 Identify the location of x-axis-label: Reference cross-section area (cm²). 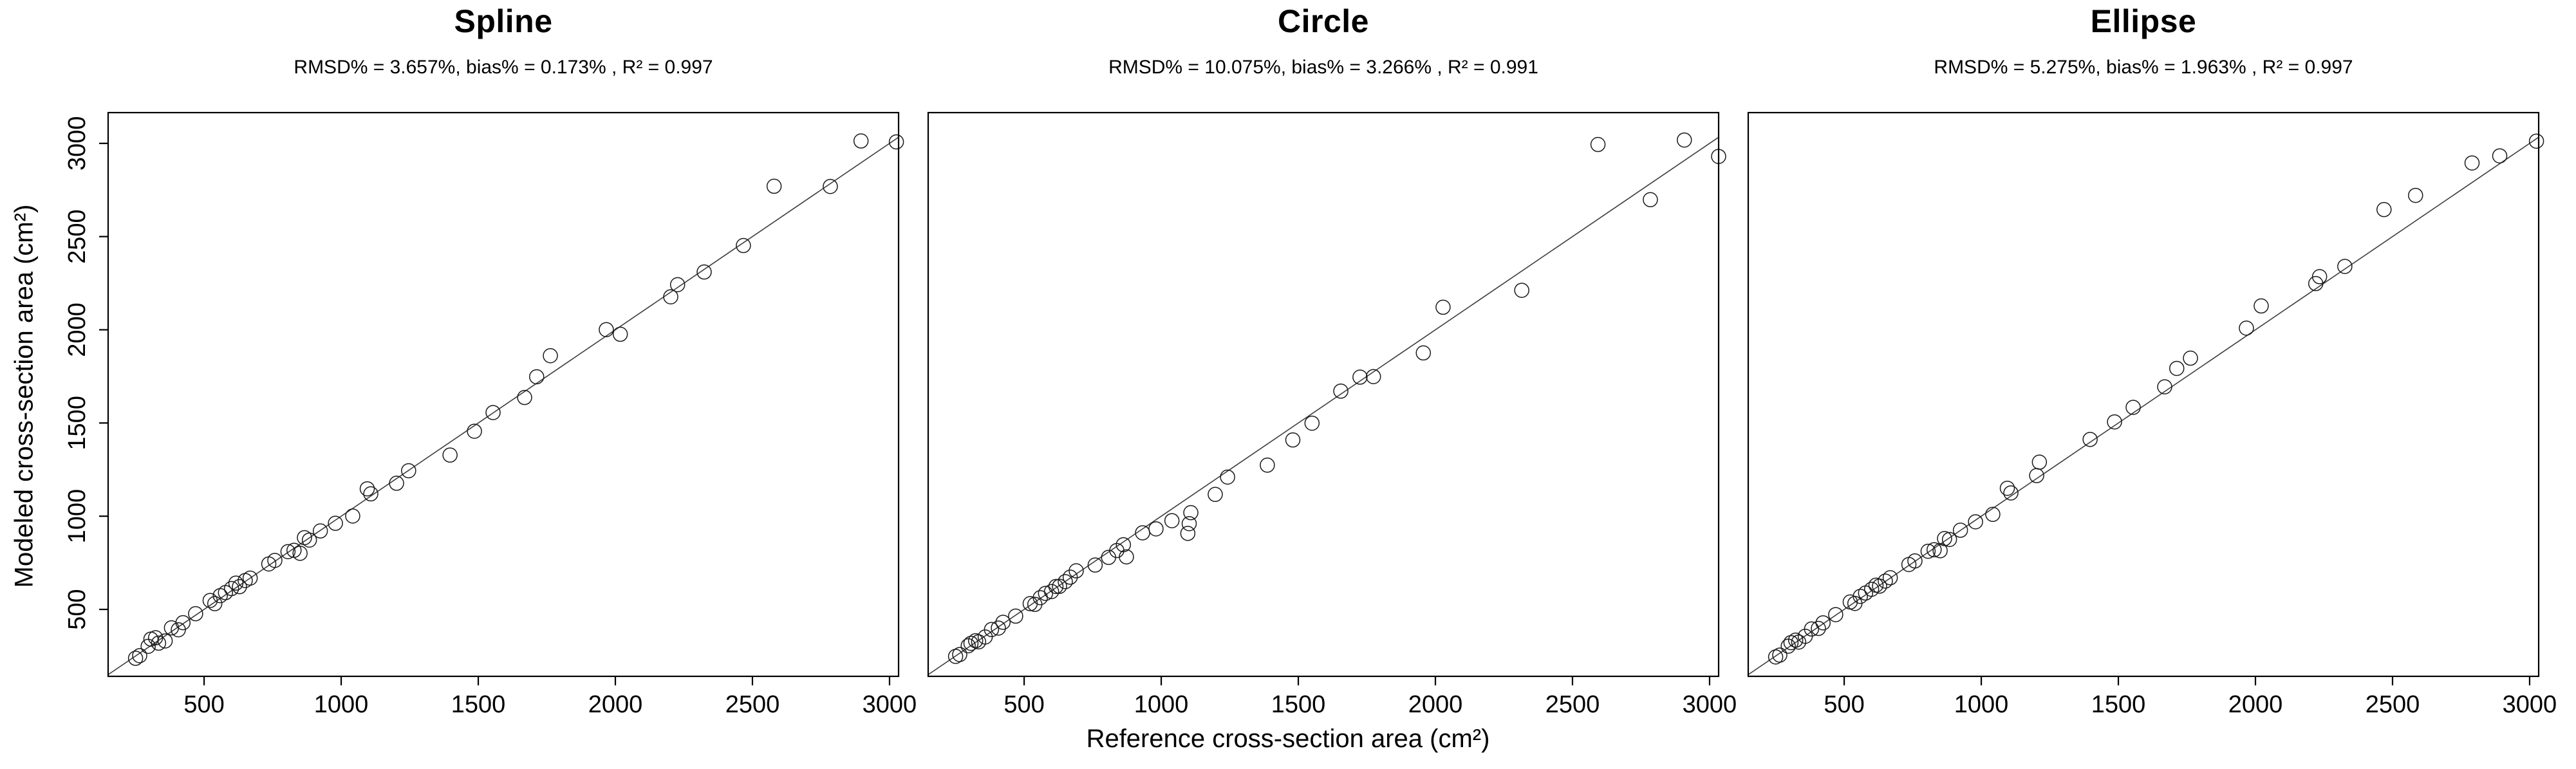
(1288, 739).